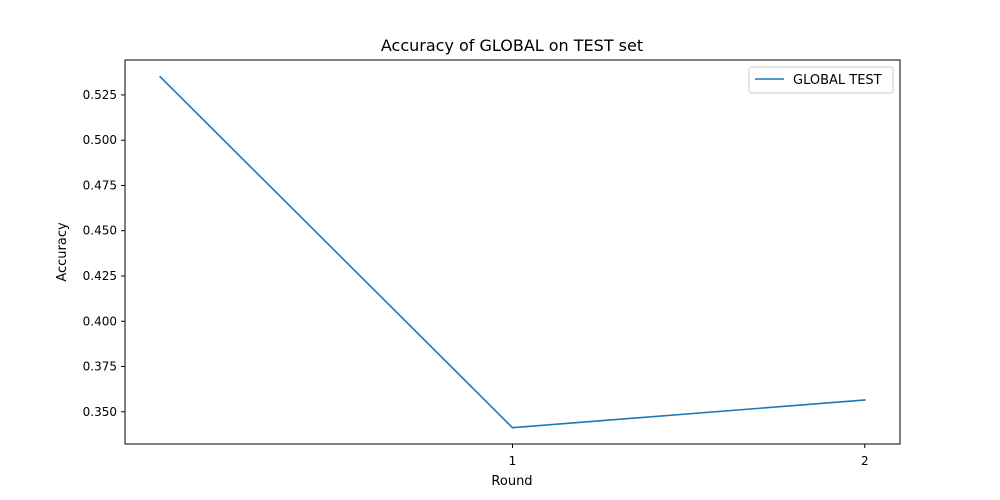 This screenshot has width=1000, height=500. What do you see at coordinates (865, 461) in the screenshot?
I see `x-tick-label: 2` at bounding box center [865, 461].